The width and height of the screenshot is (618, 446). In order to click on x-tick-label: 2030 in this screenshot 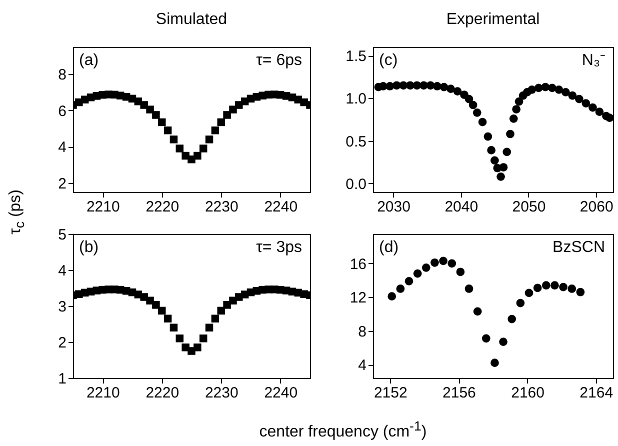, I will do `click(393, 207)`.